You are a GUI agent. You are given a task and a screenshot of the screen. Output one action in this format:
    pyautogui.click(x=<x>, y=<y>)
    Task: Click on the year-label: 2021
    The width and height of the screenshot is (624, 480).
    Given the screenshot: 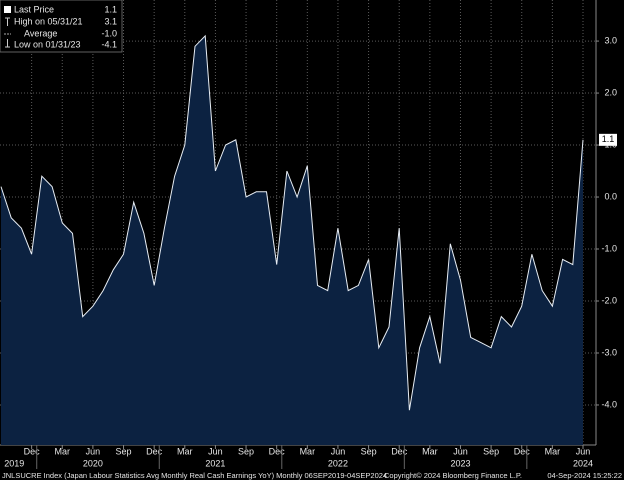 What is the action you would take?
    pyautogui.click(x=215, y=463)
    